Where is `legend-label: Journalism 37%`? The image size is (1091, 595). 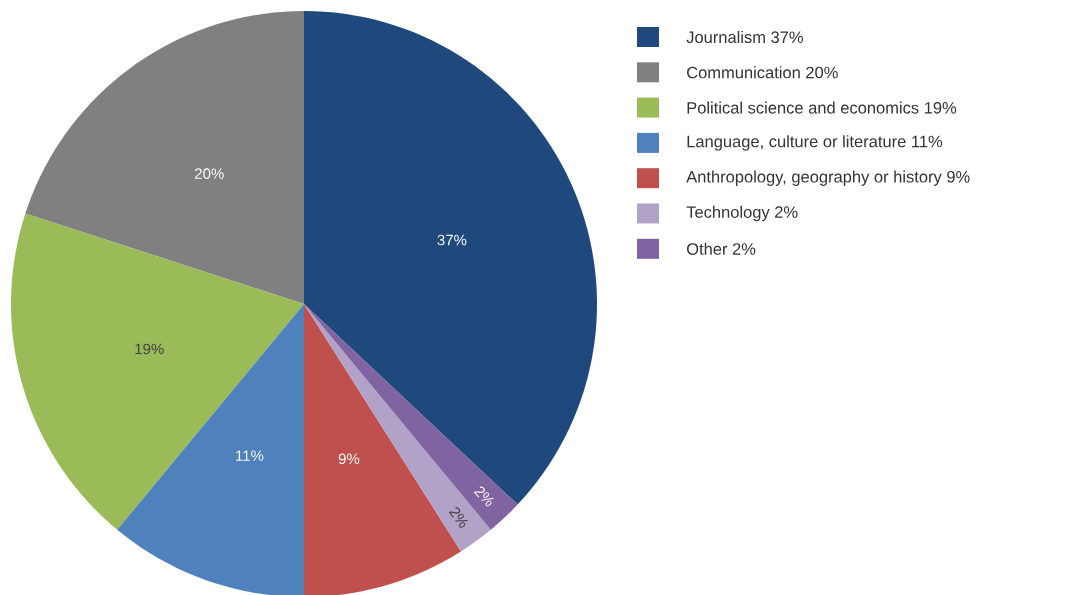
legend-label: Journalism 37% is located at coordinates (744, 37).